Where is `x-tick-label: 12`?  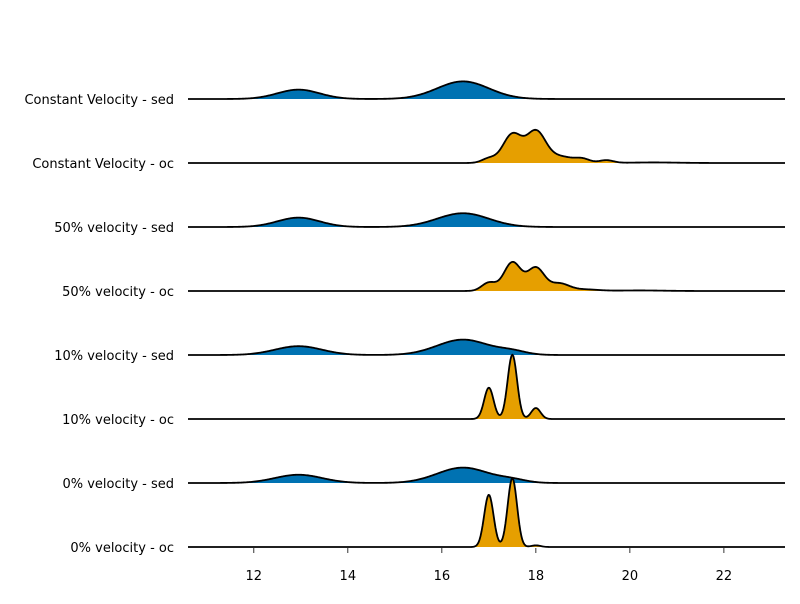
x-tick-label: 12 is located at coordinates (254, 576).